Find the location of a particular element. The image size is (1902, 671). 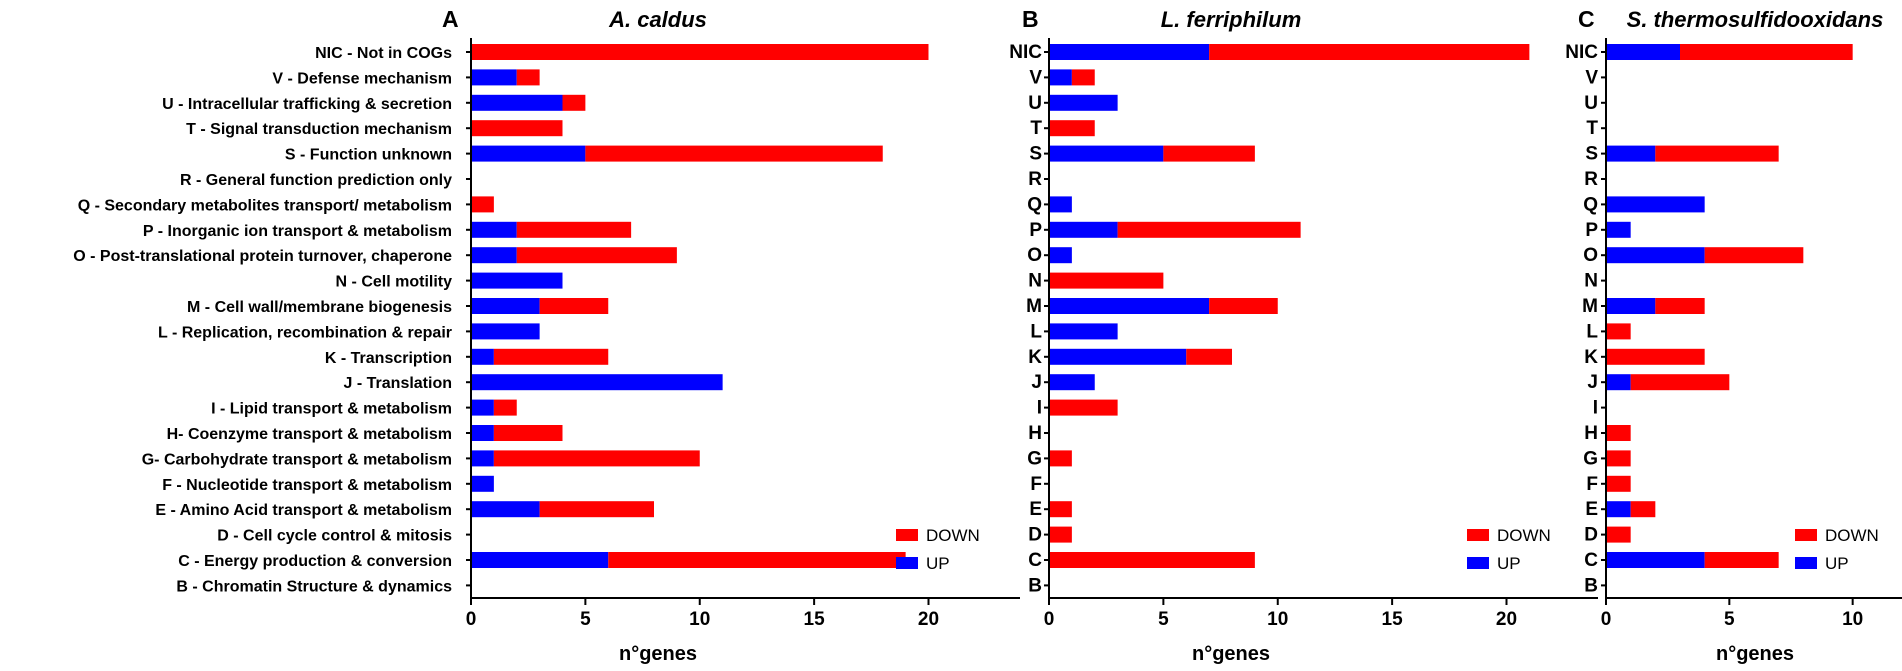

category-label: T - Signal transduction mechanism is located at coordinates (319, 129).